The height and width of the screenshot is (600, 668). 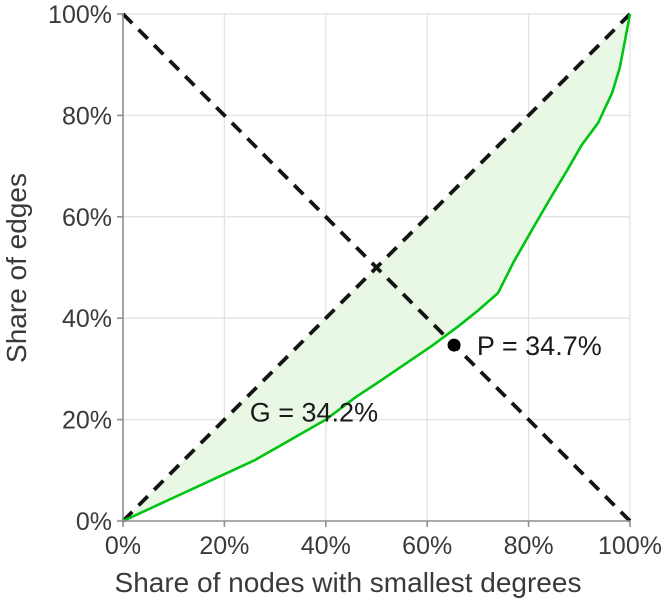 I want to click on x-tick-label: 0%, so click(x=123, y=546).